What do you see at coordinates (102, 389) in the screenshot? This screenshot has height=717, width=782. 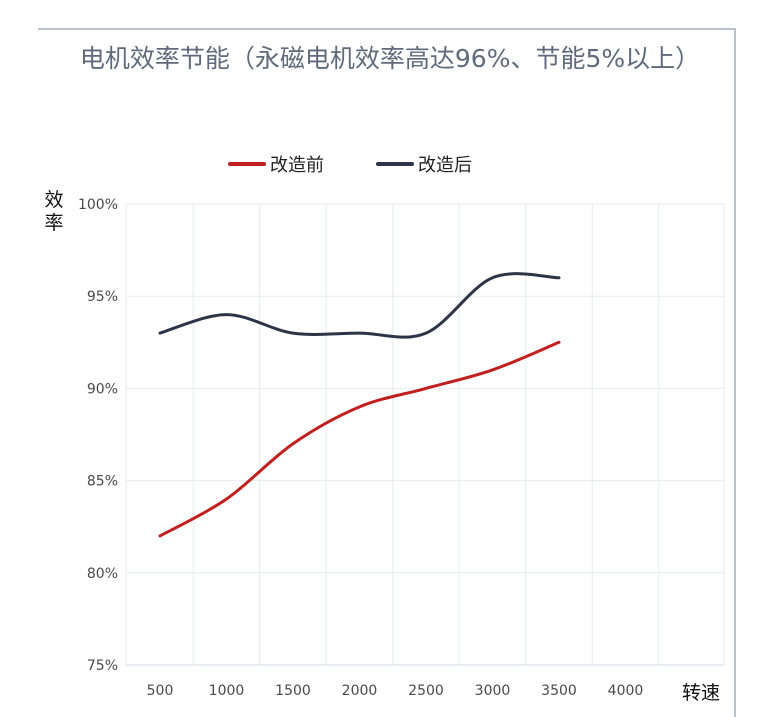 I see `y-tick-label: 90%` at bounding box center [102, 389].